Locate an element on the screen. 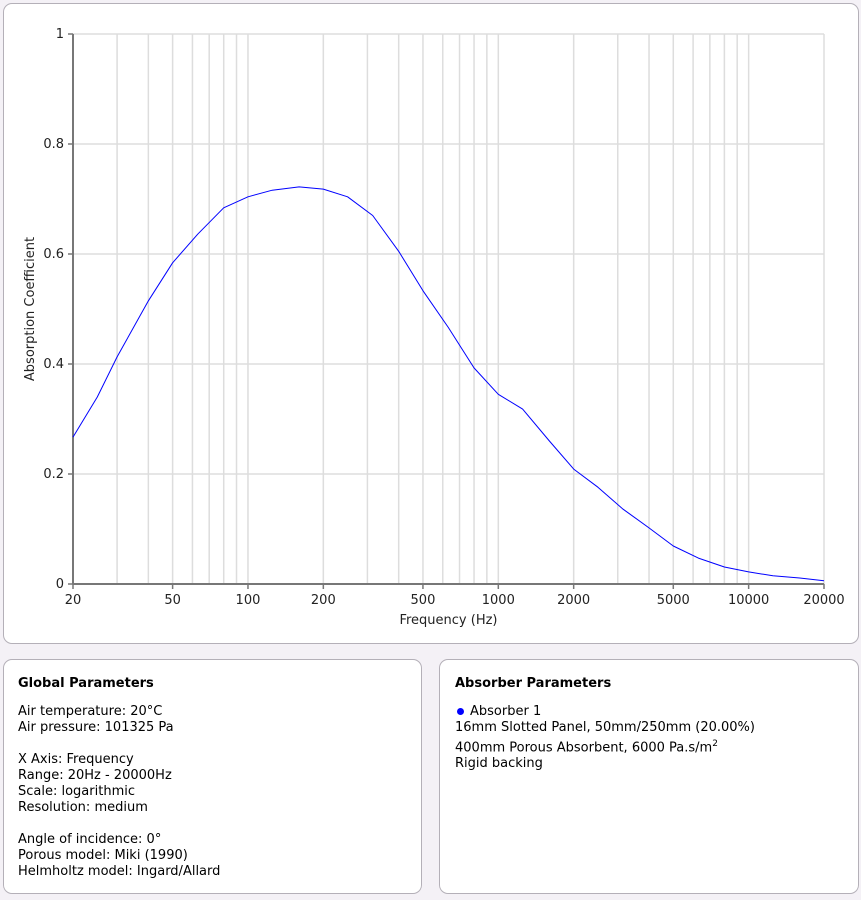 The width and height of the screenshot is (861, 900). x-tick-label: 50 is located at coordinates (172, 600).